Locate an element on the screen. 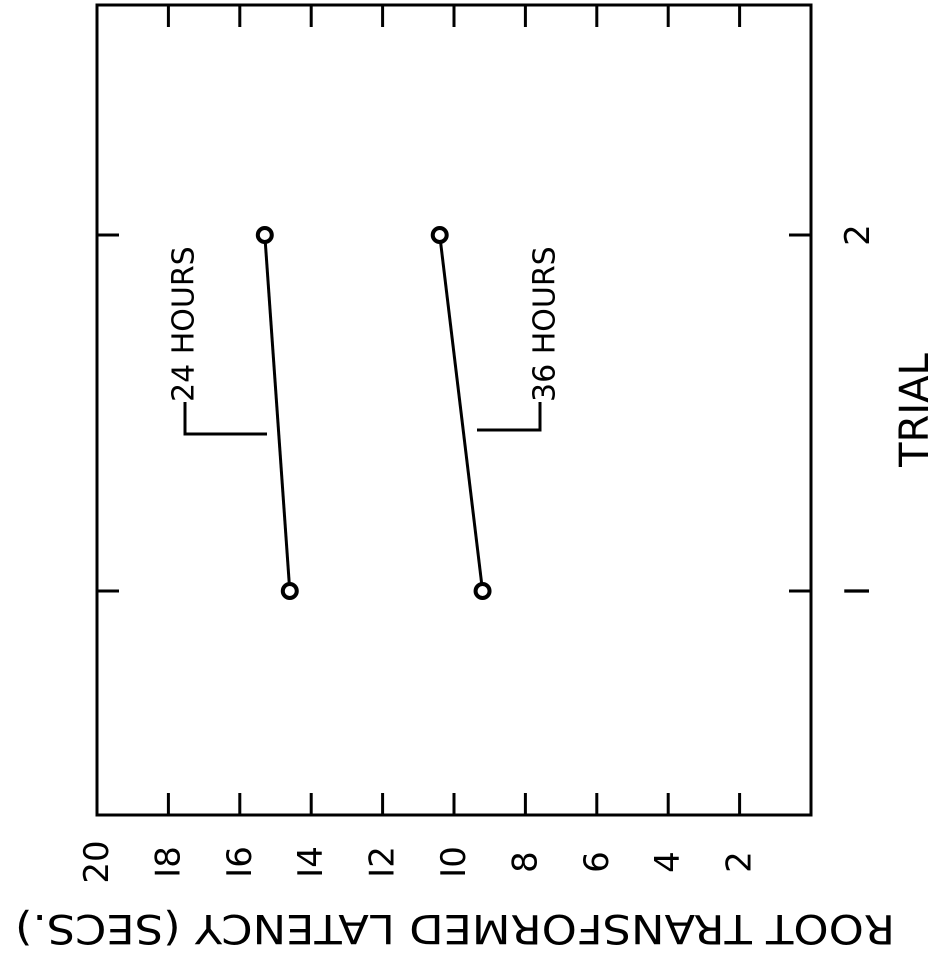 Image resolution: width=941 pixels, height=971 pixels. y-tick-label: 4 is located at coordinates (668, 862).